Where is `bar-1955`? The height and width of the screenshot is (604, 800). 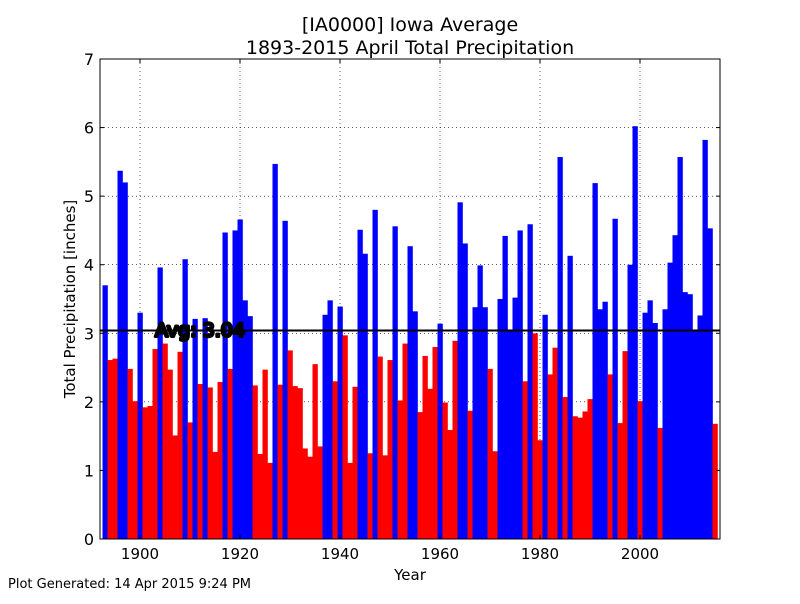
bar-1955 is located at coordinates (415, 425).